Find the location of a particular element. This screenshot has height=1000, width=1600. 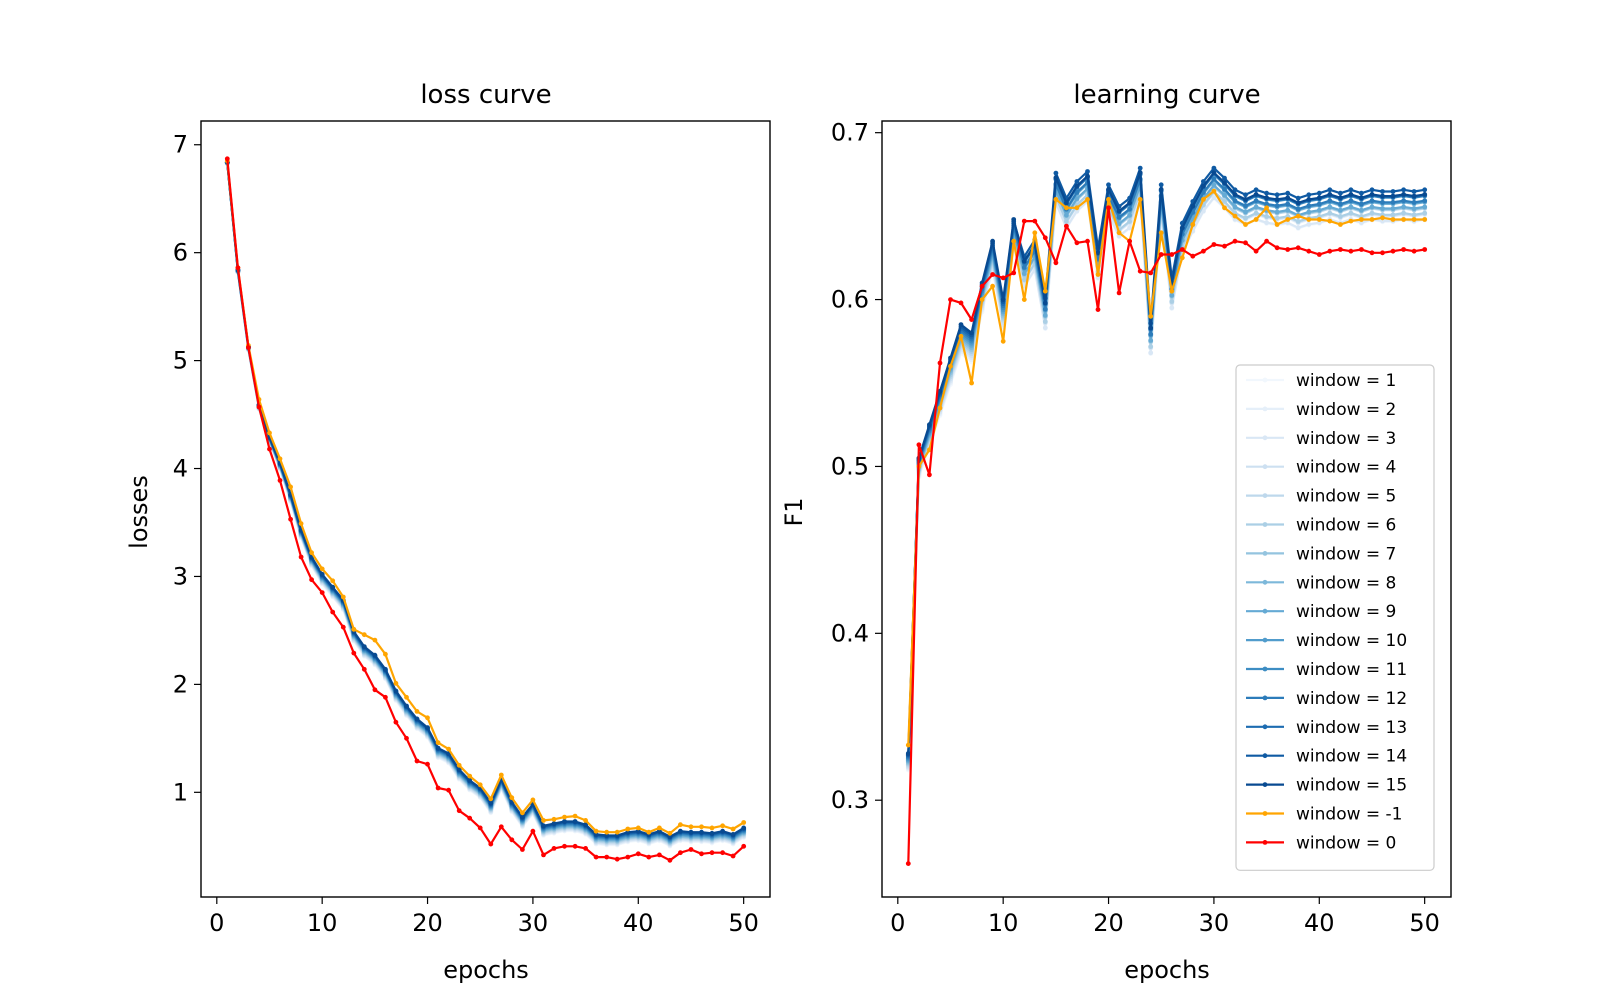

x-tick-label: 10 is located at coordinates (322, 923).